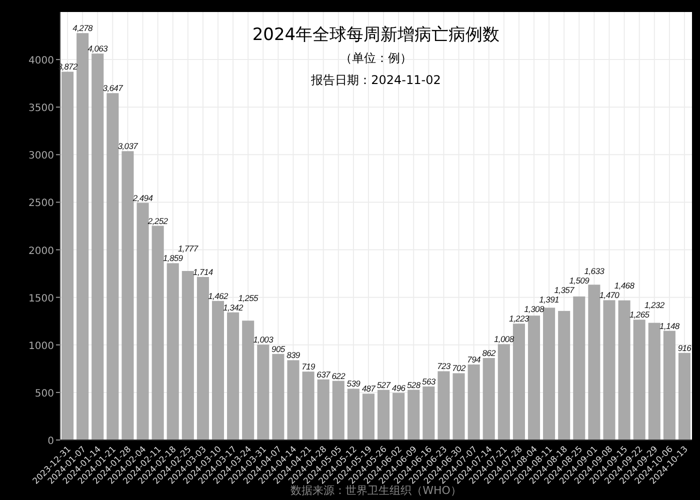 This screenshot has height=500, width=700. What do you see at coordinates (41, 108) in the screenshot?
I see `y-tick-label: 3500` at bounding box center [41, 108].